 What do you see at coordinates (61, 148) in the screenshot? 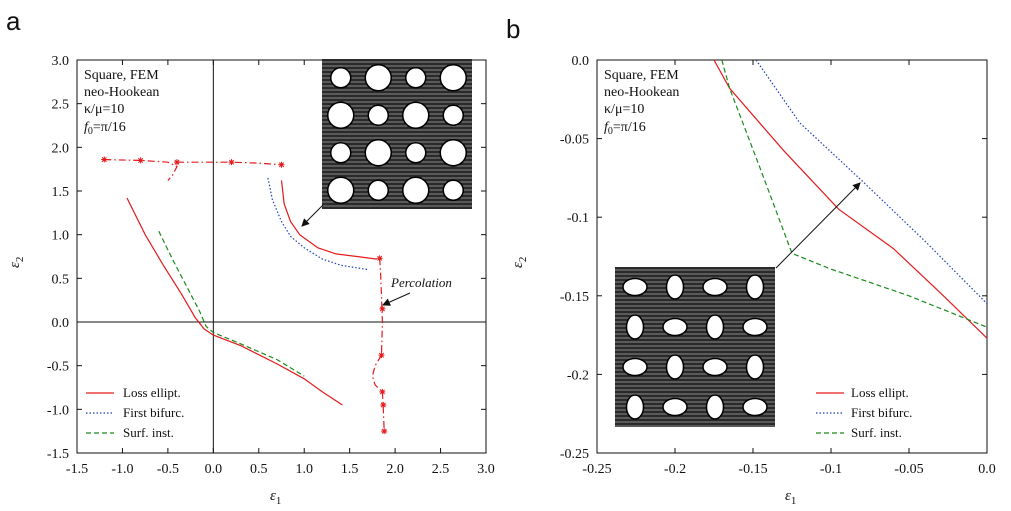
I see `panel-a-ytick-label: 2.0` at bounding box center [61, 148].